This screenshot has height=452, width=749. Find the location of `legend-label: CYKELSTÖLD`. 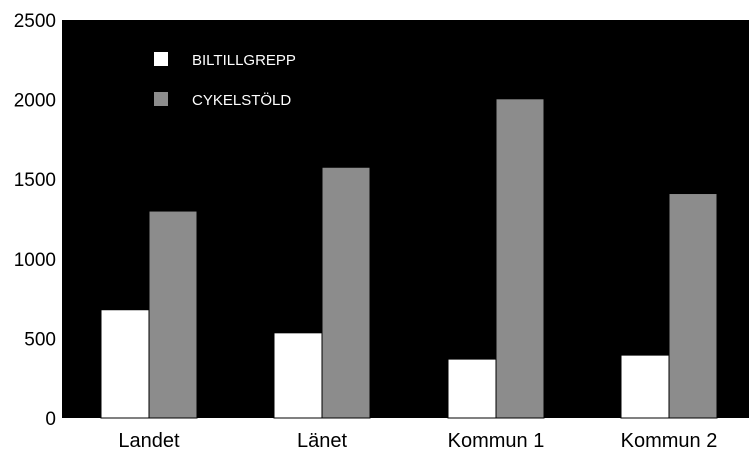

legend-label: CYKELSTÖLD is located at coordinates (241, 100).